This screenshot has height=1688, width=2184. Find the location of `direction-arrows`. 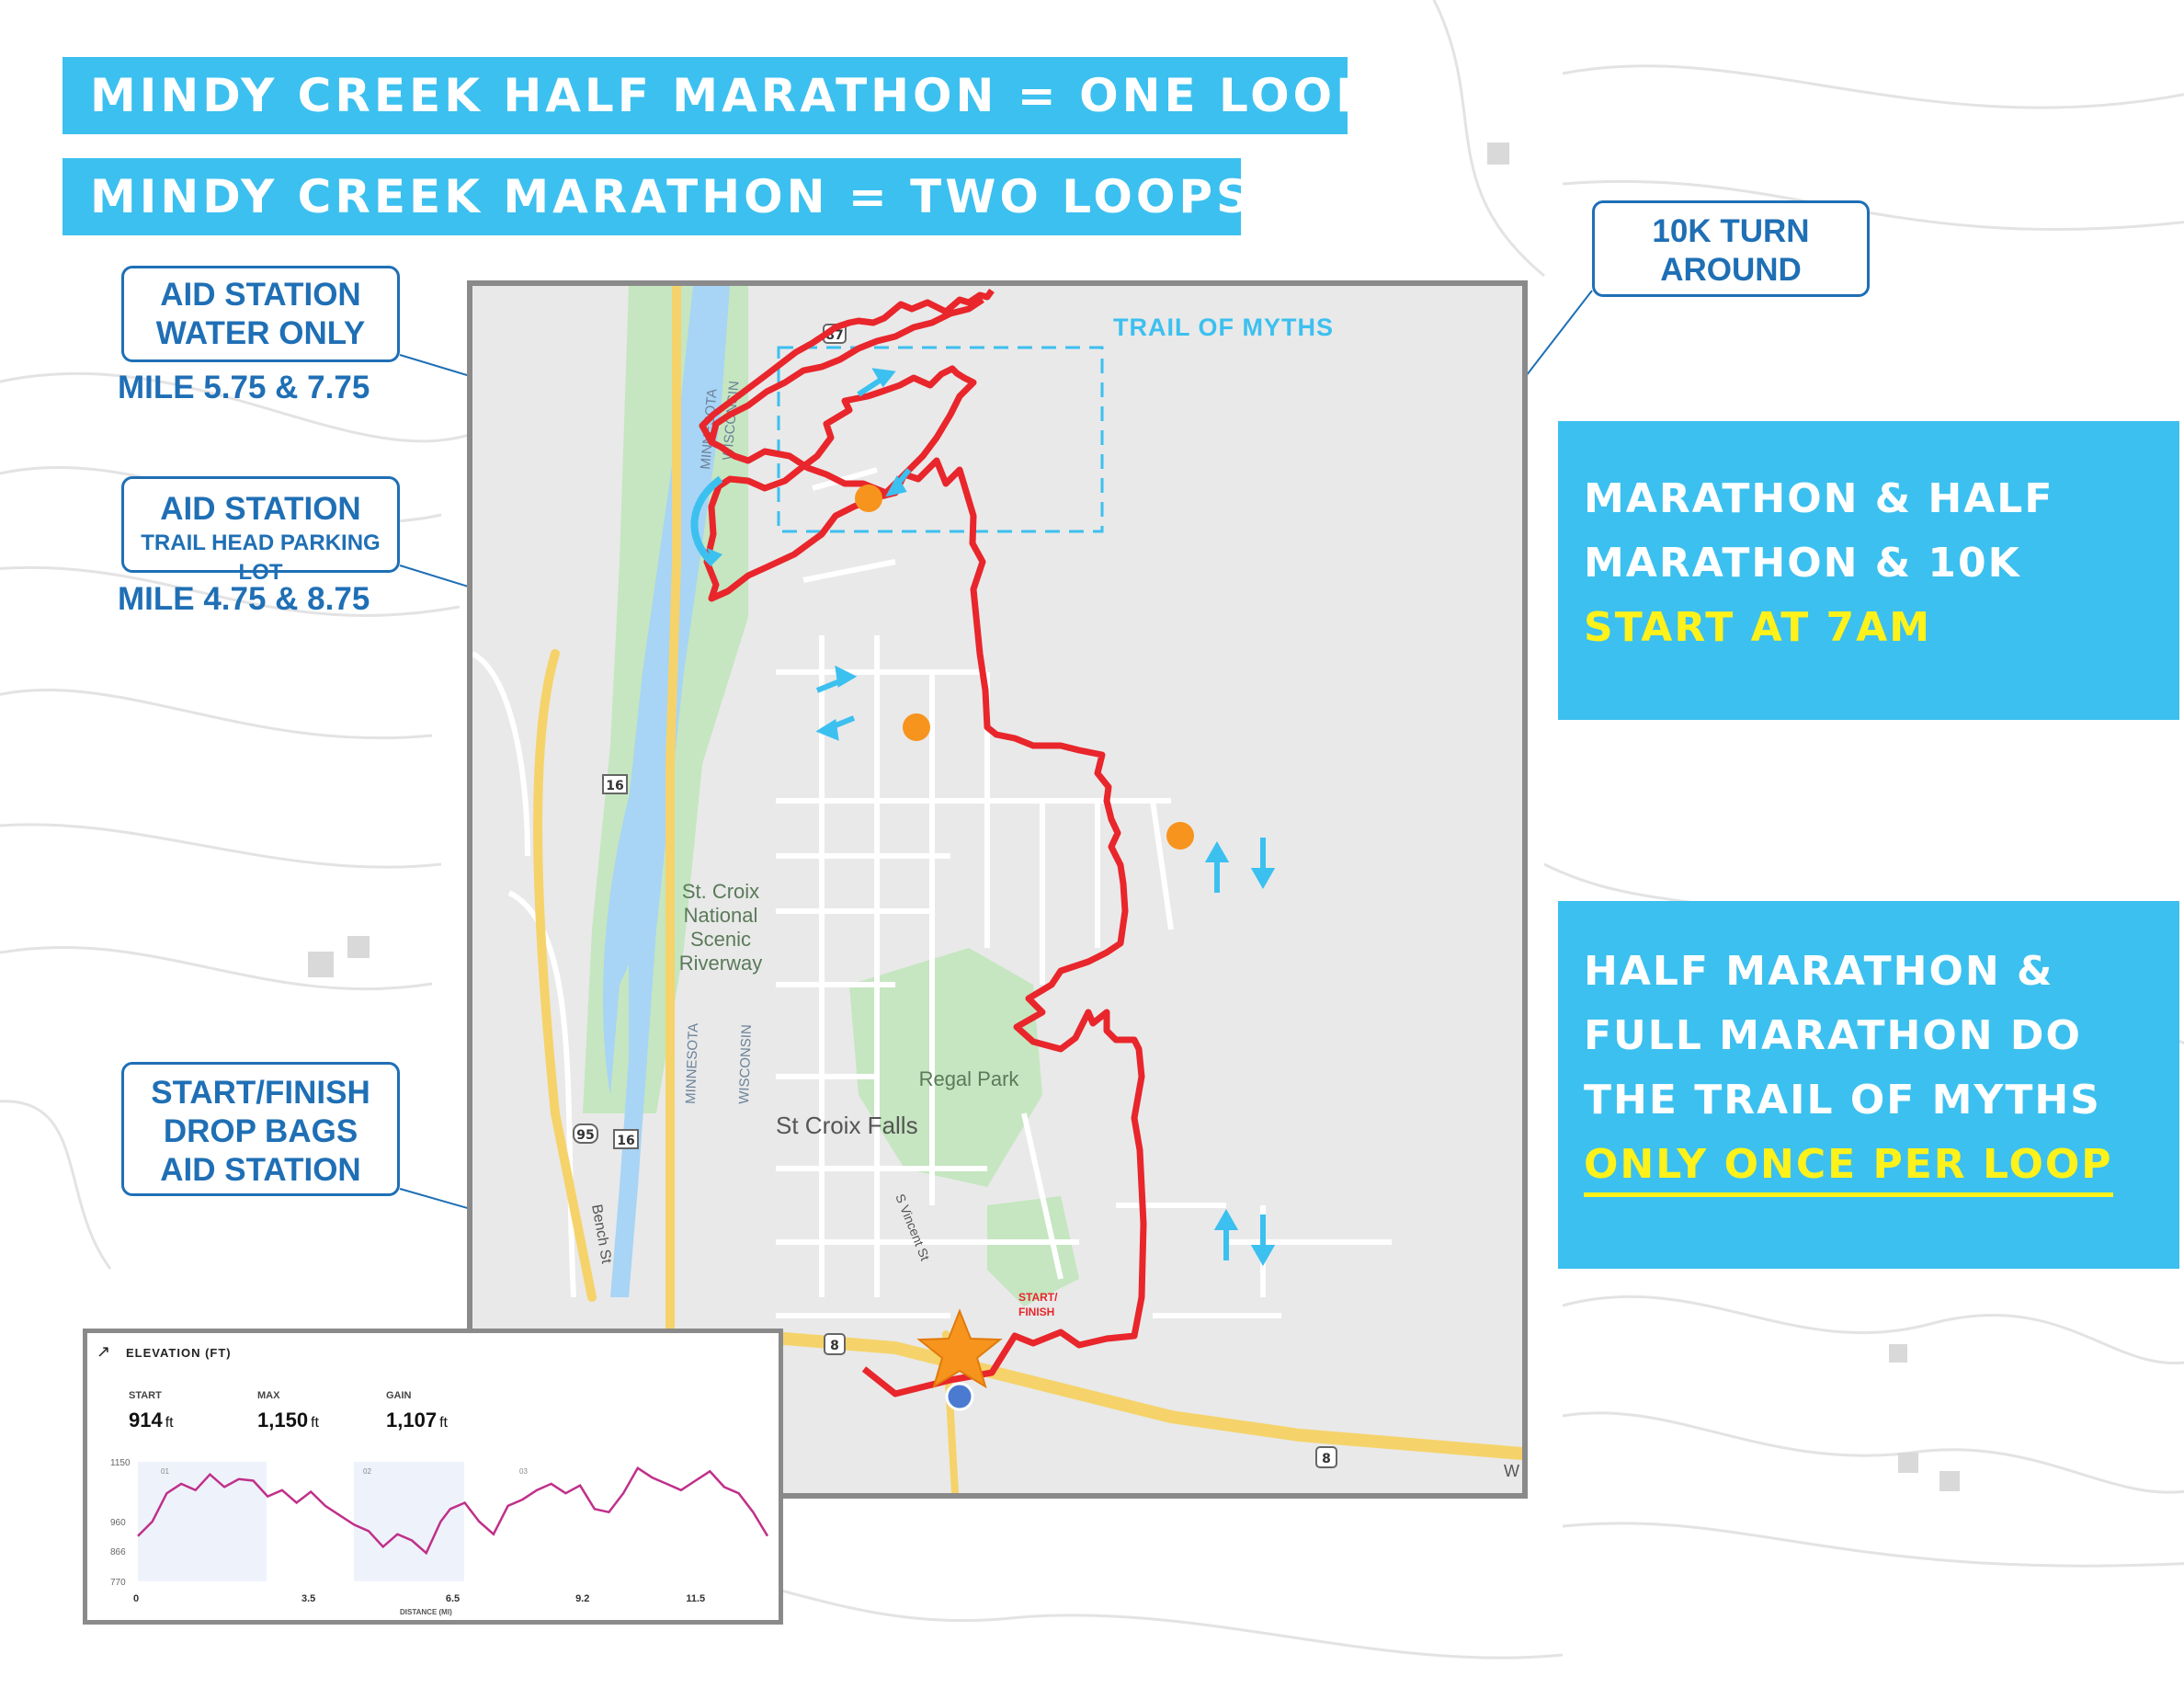

direction-arrows is located at coordinates (1045, 818).